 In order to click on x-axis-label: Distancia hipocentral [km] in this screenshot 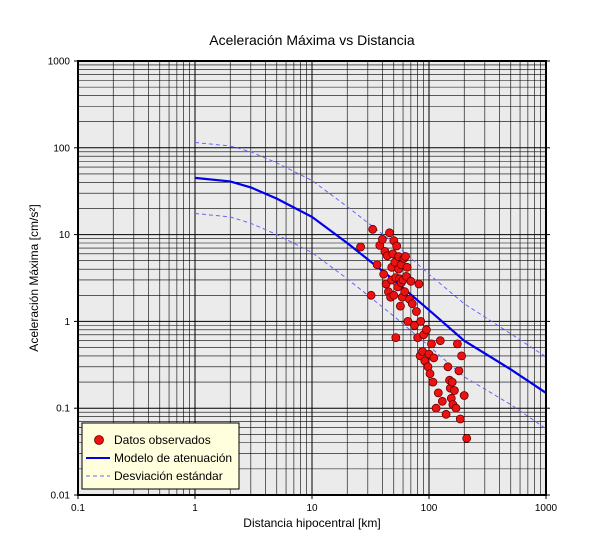, I will do `click(311, 523)`.